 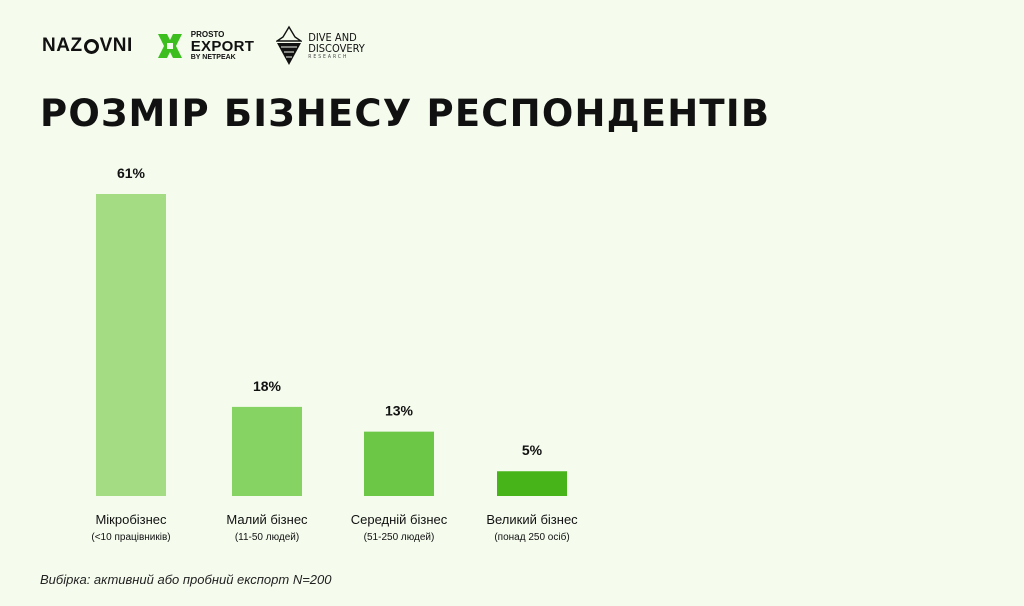 I want to click on category-sublabel-2: (11-50 людей), so click(x=267, y=537).